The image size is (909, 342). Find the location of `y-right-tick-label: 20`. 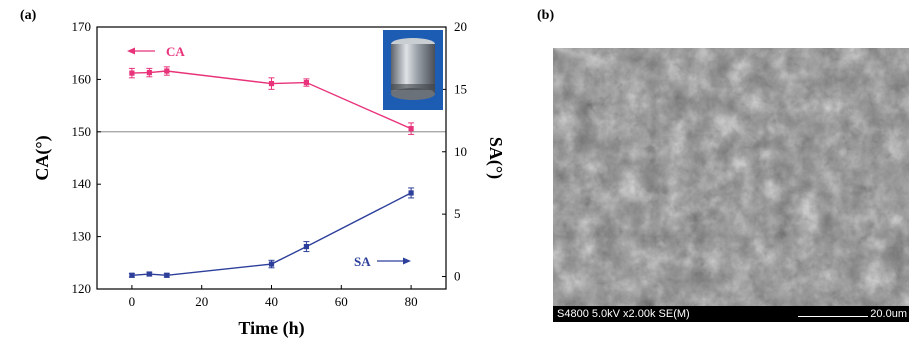

y-right-tick-label: 20 is located at coordinates (460, 26).